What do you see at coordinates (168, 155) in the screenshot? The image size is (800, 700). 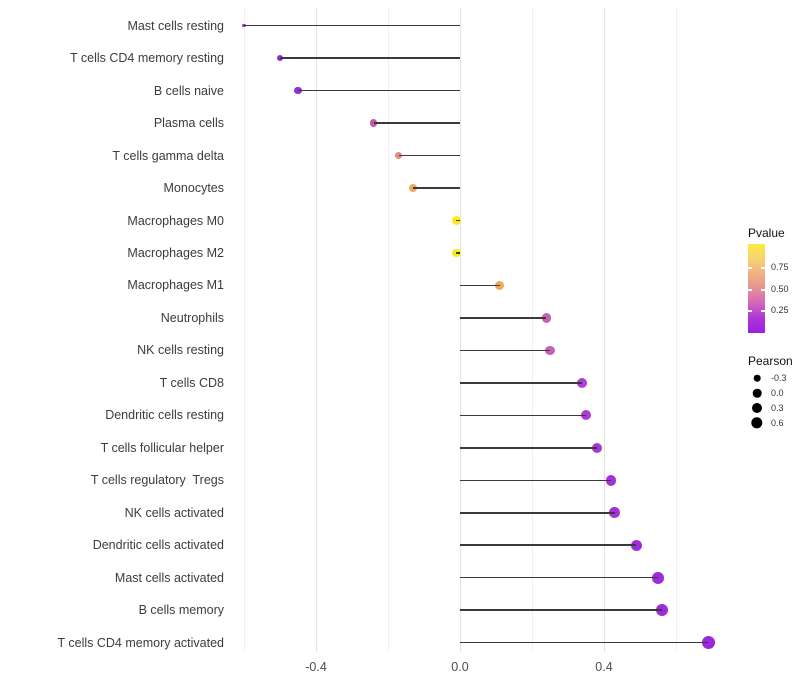 I see `y-axis-label: T cells gamma delta` at bounding box center [168, 155].